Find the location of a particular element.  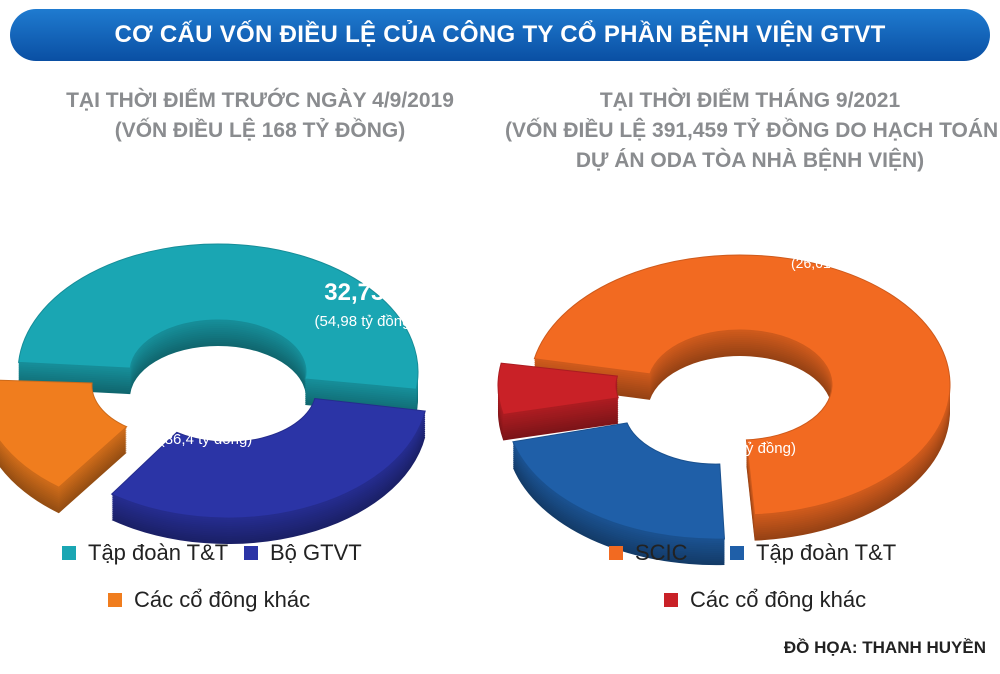

legend-item: Bộ GTVT is located at coordinates (303, 553).